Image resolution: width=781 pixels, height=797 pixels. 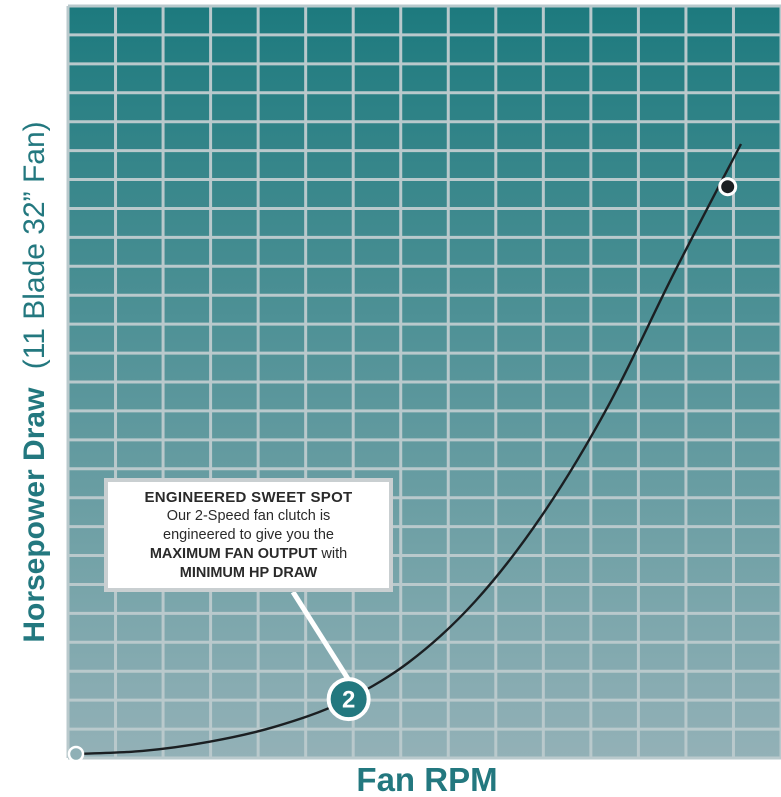 What do you see at coordinates (332, 554) in the screenshot?
I see `callout-with: with` at bounding box center [332, 554].